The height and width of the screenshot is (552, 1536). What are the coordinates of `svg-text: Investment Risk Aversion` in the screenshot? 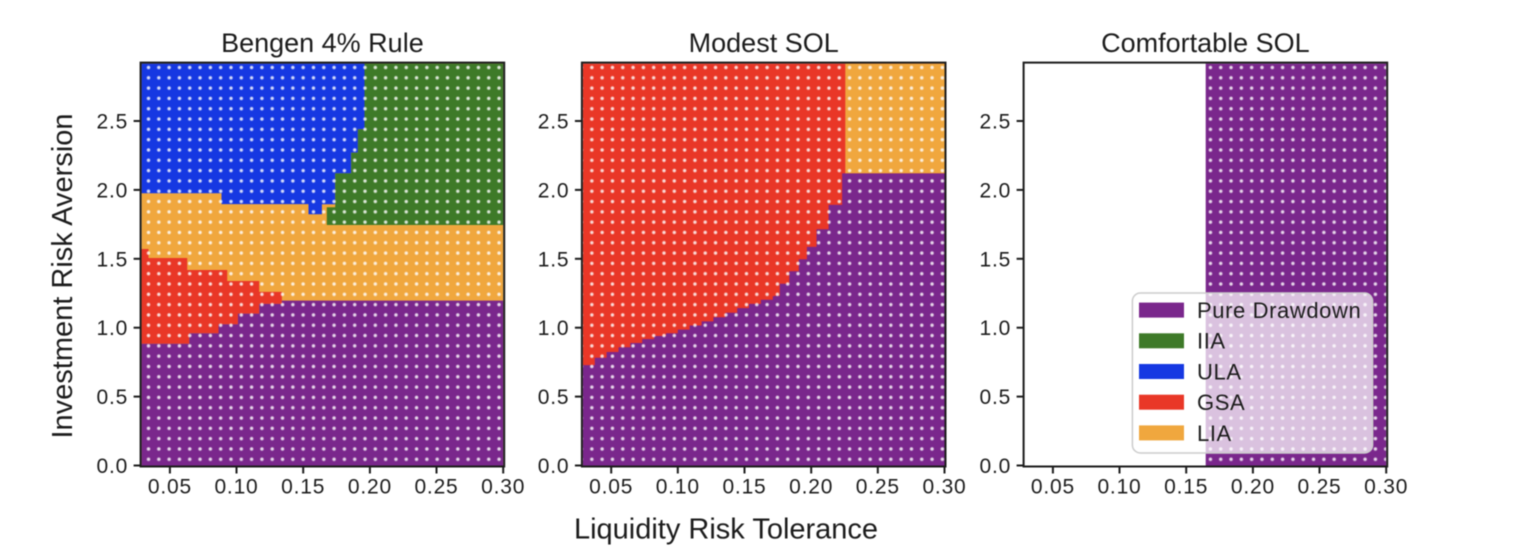 It's located at (63, 275).